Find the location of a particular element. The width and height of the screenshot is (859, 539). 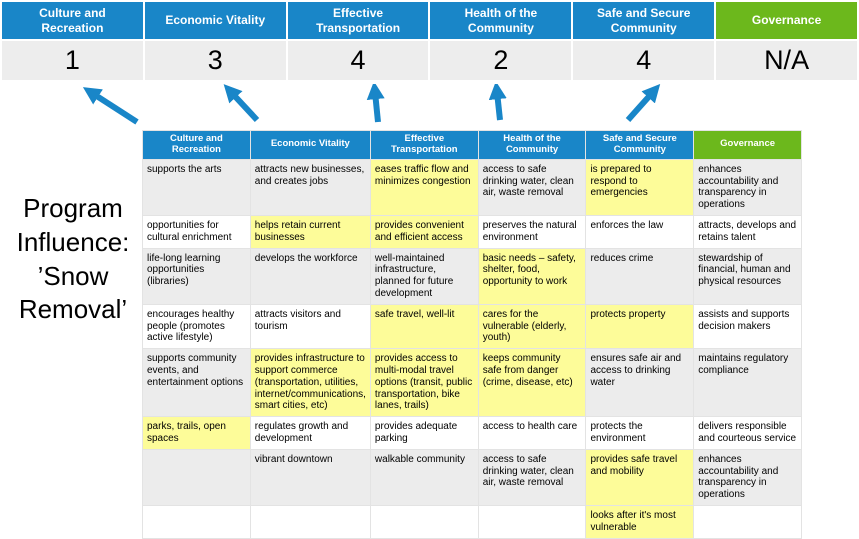

matrix-cell: attracts, develops and retains talent is located at coordinates (747, 232).